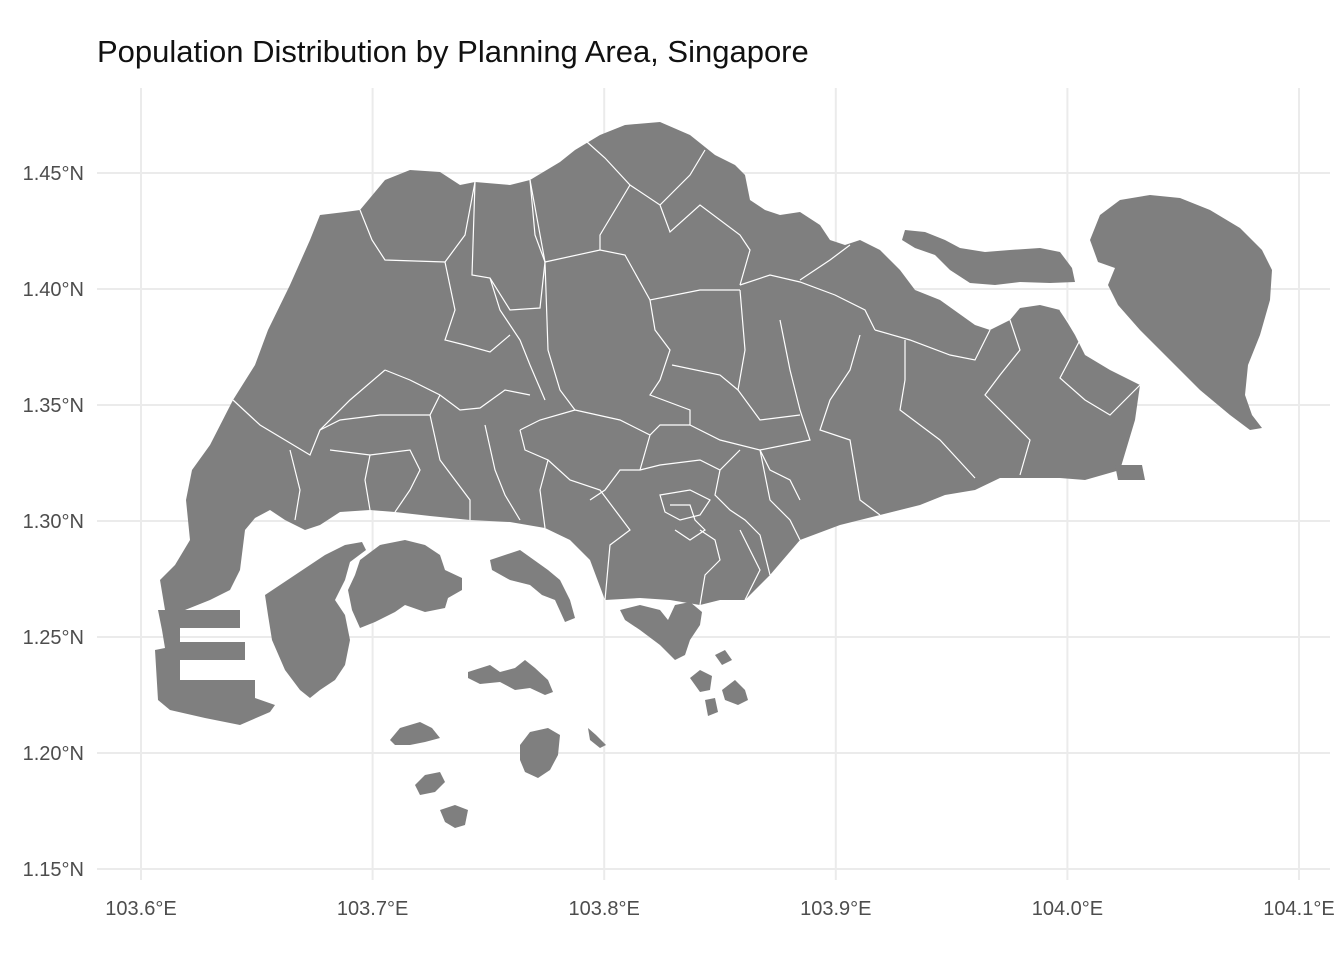 This screenshot has width=1344, height=960. What do you see at coordinates (140, 909) in the screenshot?
I see `x-tick-label: 103.6°E` at bounding box center [140, 909].